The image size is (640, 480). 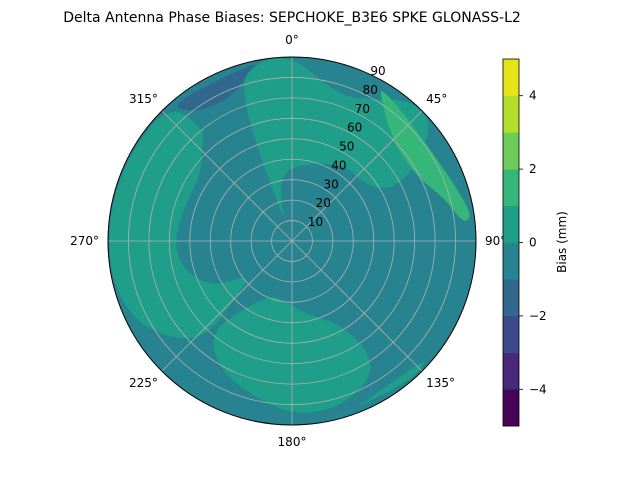 I want to click on radial-tick-label: 50, so click(x=346, y=147).